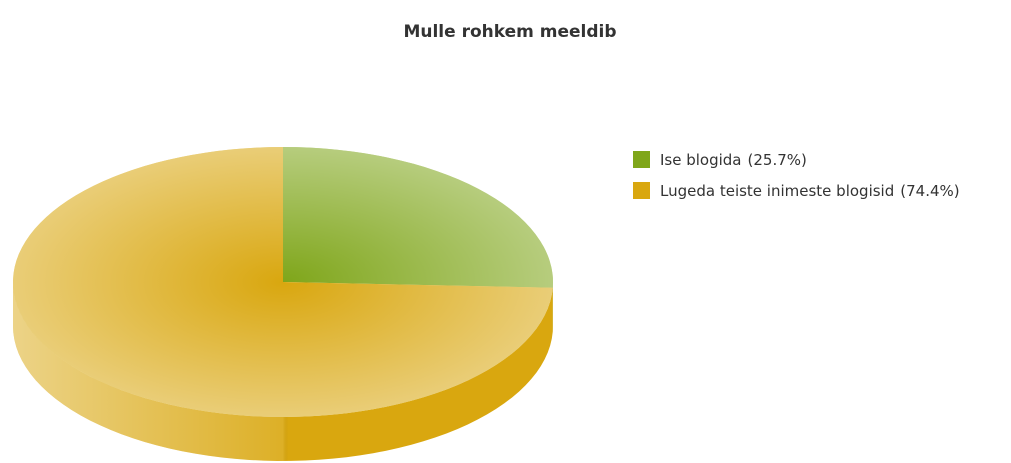 This screenshot has width=1011, height=463. I want to click on legend-name: Ise blogida, so click(701, 160).